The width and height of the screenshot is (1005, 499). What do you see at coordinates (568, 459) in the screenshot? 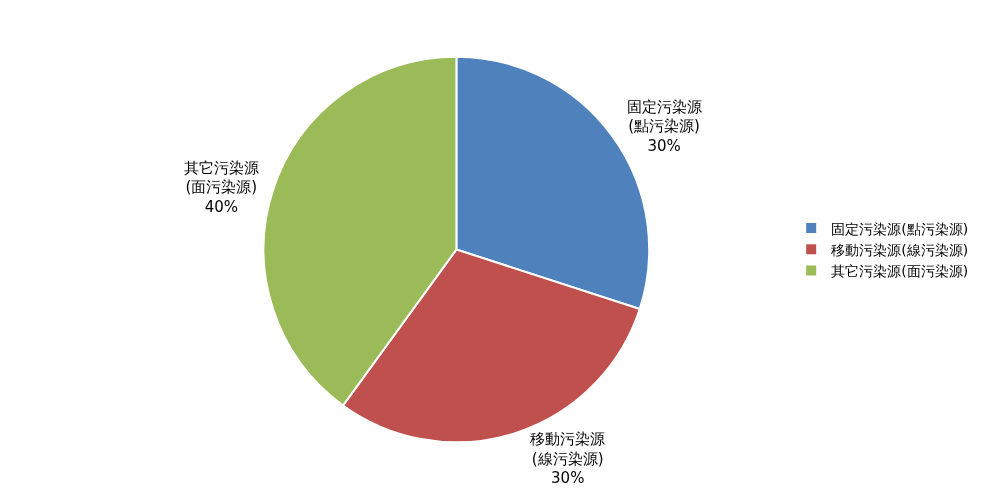
I see `data-label: 移動污染源 (線污染源) 30%` at bounding box center [568, 459].